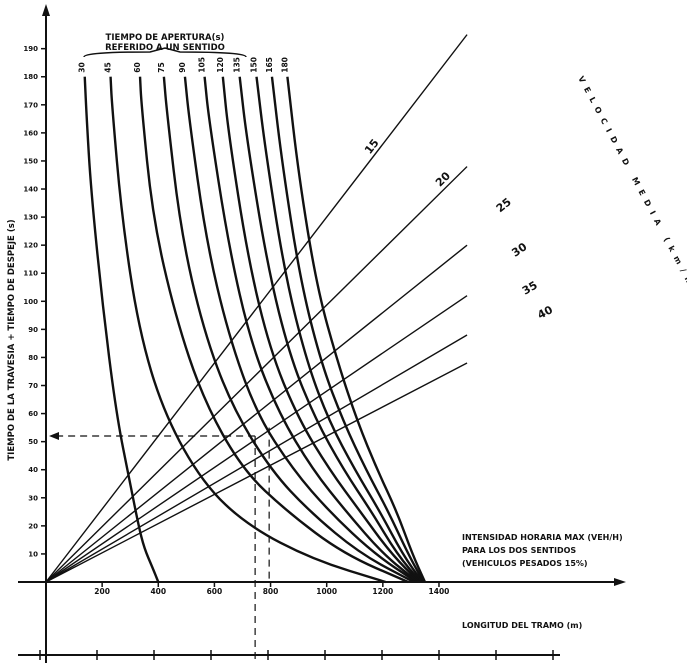  What do you see at coordinates (545, 312) in the screenshot?
I see `speed-label-40: 40` at bounding box center [545, 312].